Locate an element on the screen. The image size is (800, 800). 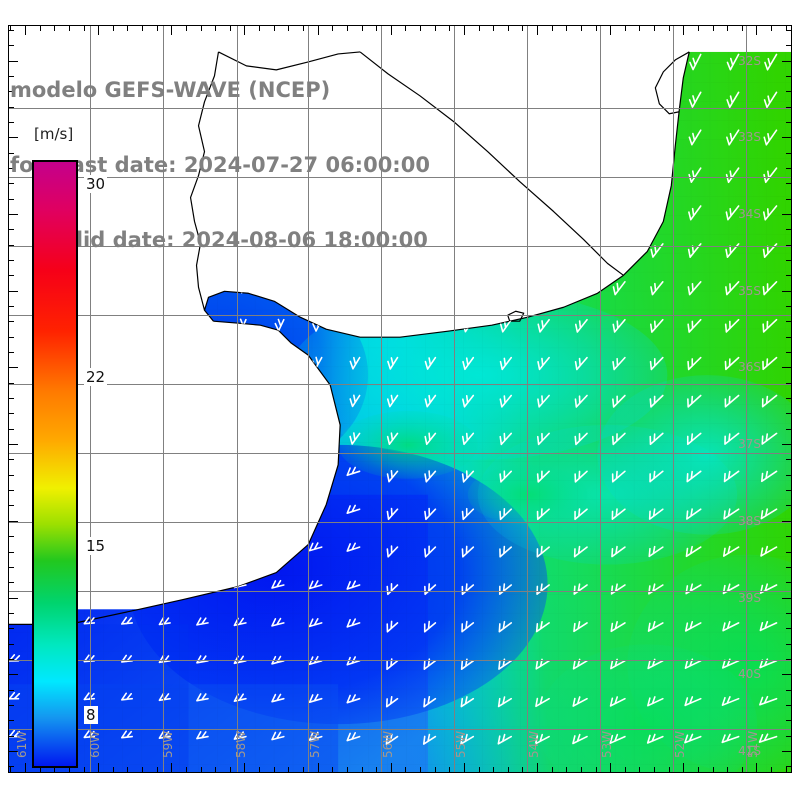
colorbar-tick-label: 30 is located at coordinates (96, 184).